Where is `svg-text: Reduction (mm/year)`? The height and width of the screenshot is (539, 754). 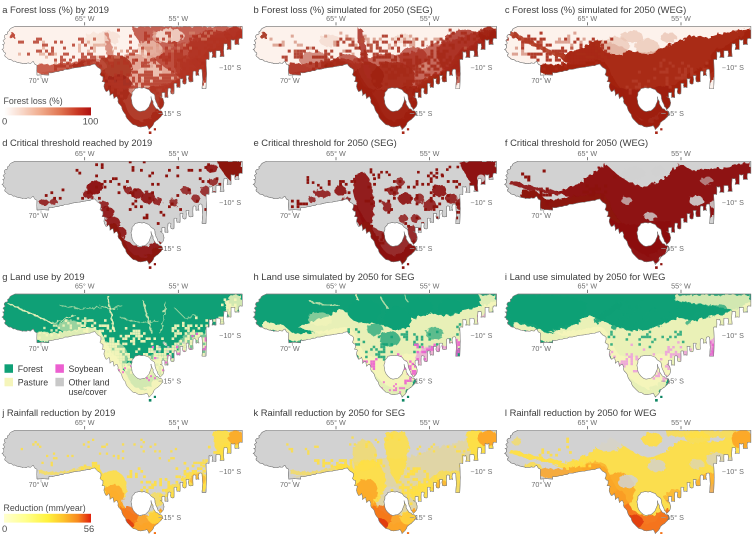 svg-text: Reduction (mm/year) is located at coordinates (45, 508).